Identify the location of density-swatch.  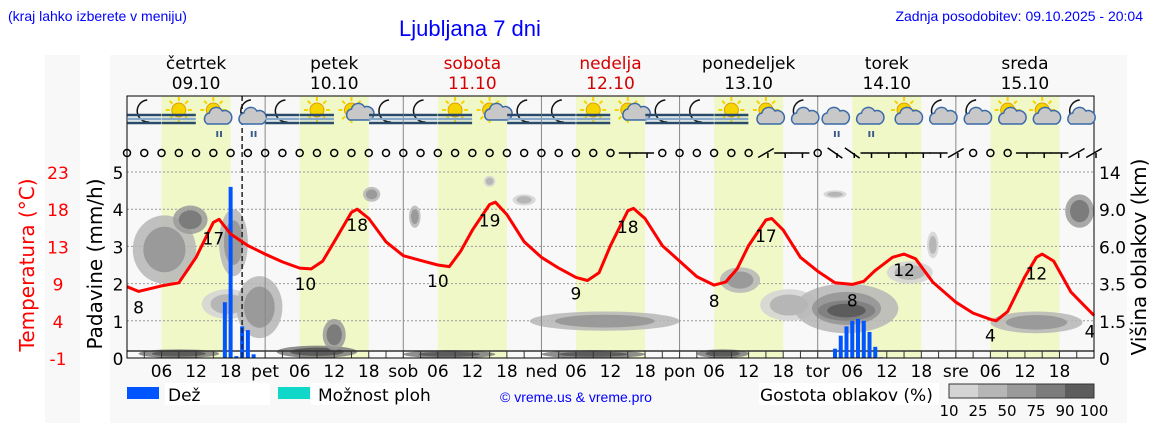
(992, 391).